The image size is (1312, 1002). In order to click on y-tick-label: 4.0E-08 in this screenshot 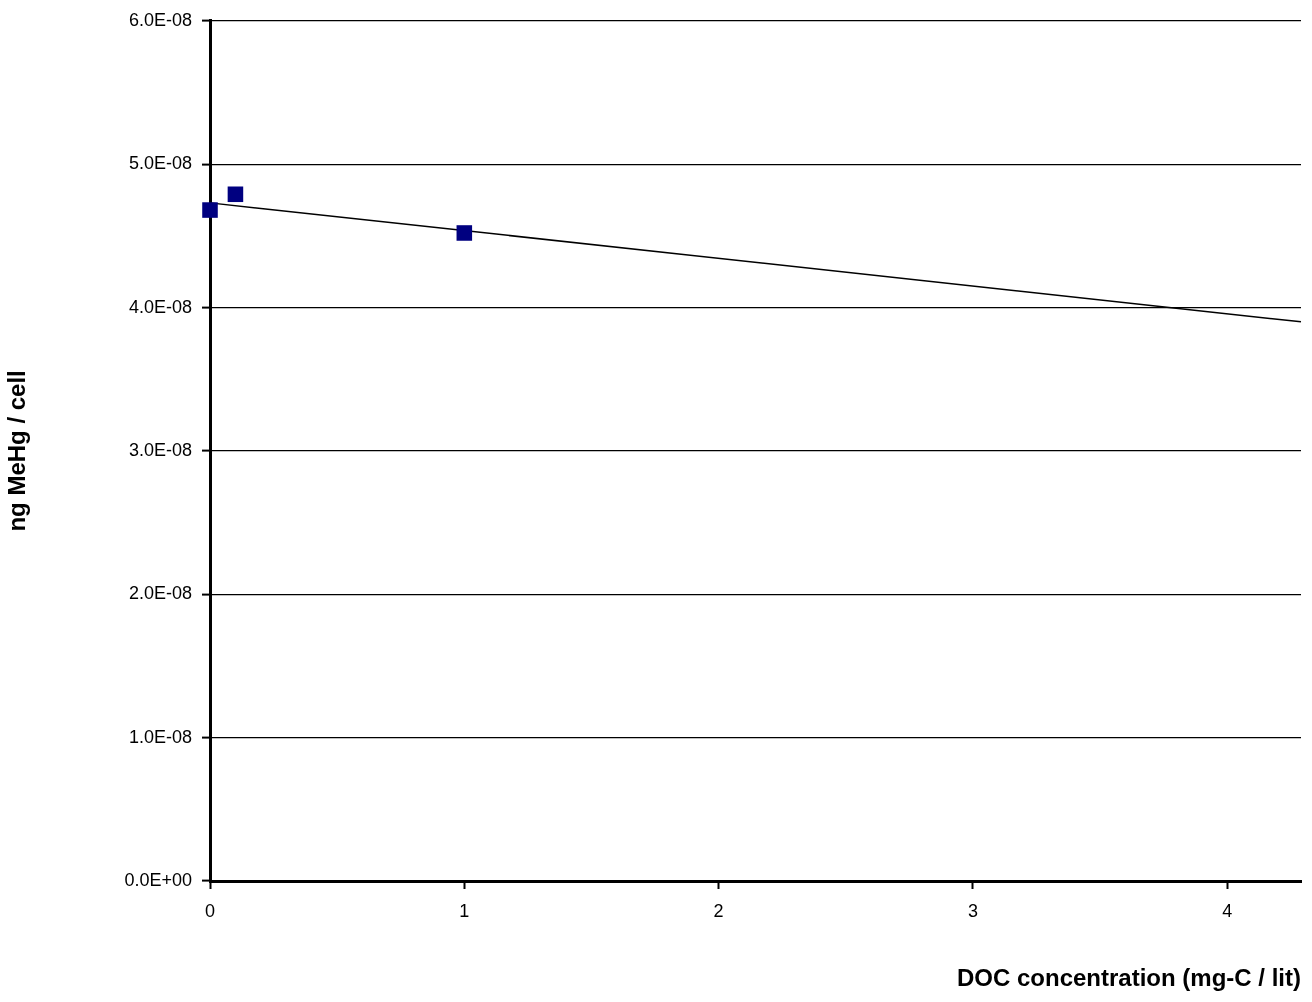, I will do `click(160, 306)`.